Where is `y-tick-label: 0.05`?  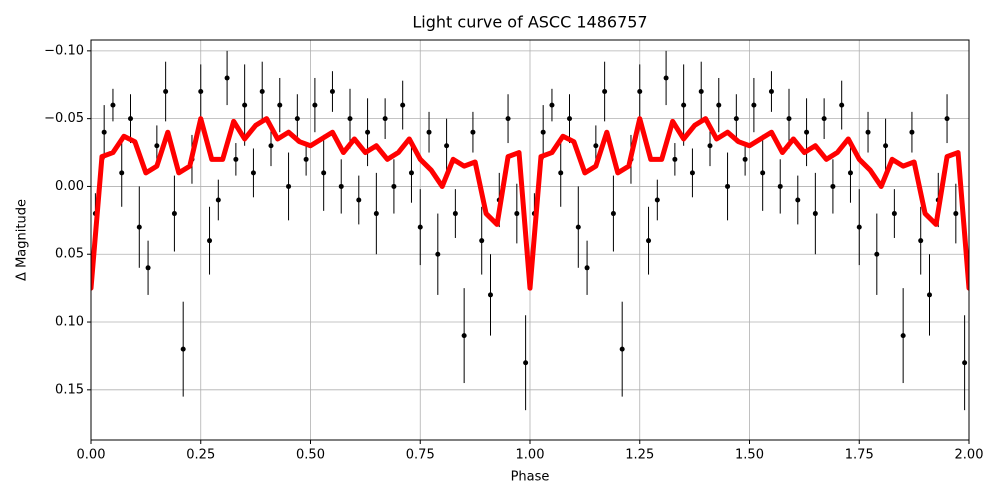 y-tick-label: 0.05 is located at coordinates (69, 254).